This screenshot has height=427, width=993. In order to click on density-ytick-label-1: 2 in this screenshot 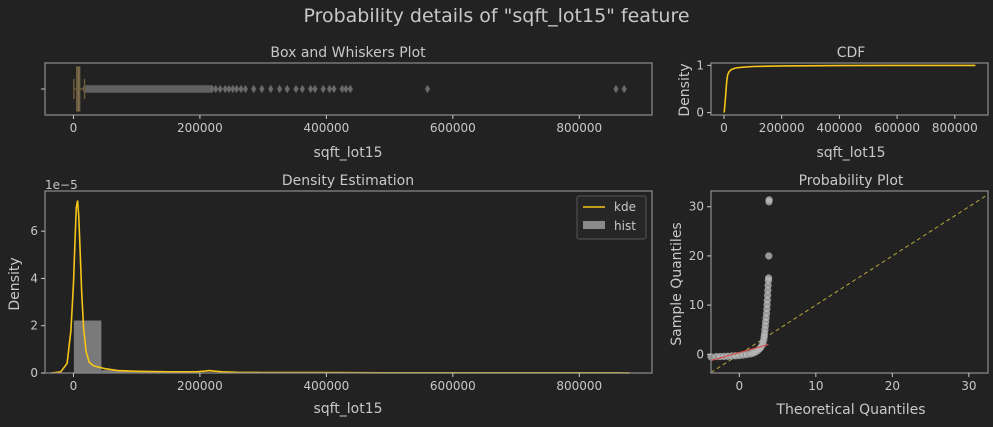, I will do `click(34, 326)`.